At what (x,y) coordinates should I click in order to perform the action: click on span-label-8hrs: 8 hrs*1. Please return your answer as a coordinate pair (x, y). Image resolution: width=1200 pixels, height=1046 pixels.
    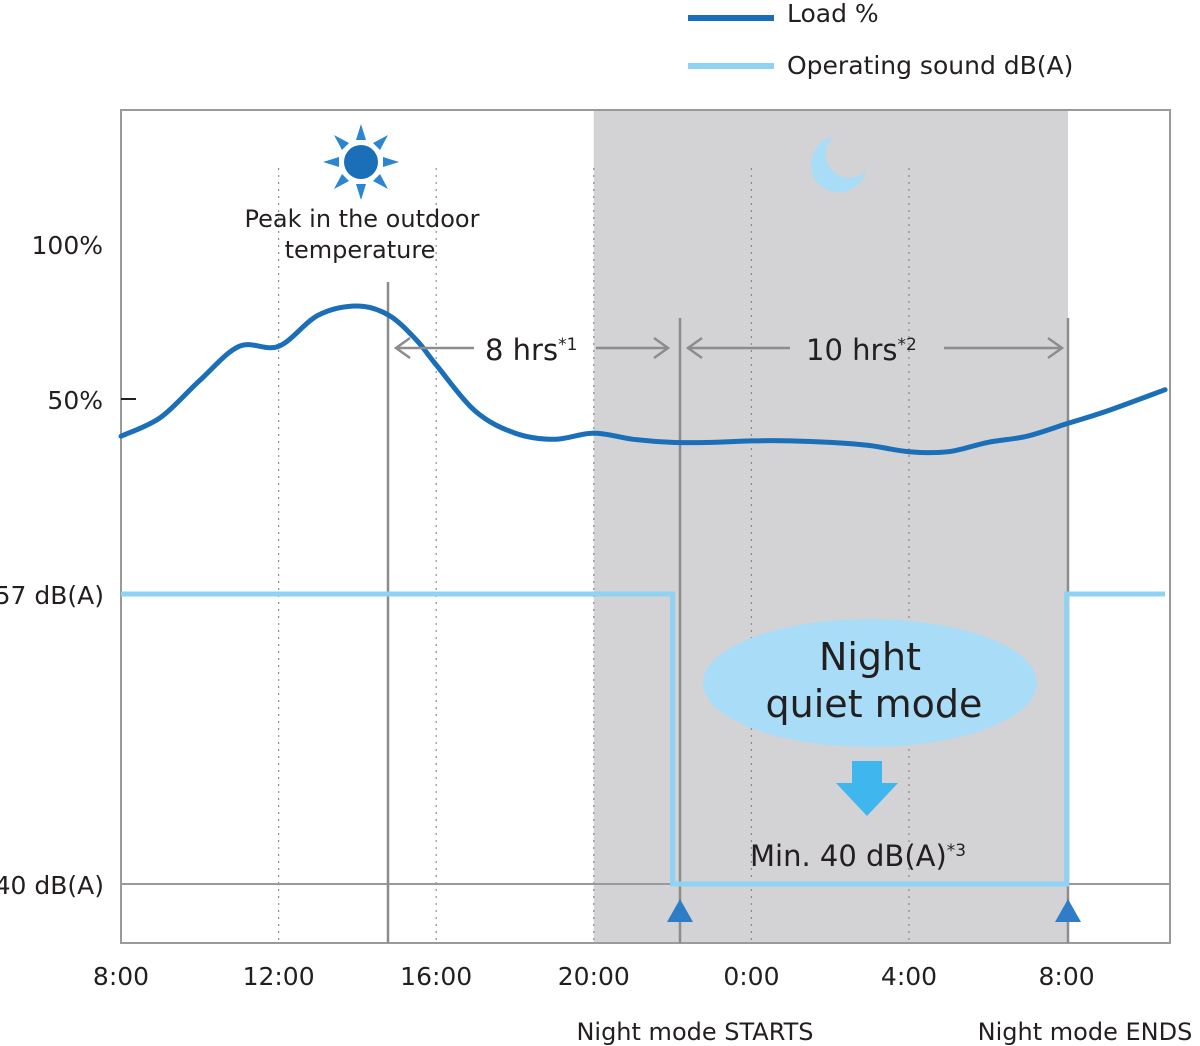
    Looking at the image, I should click on (531, 350).